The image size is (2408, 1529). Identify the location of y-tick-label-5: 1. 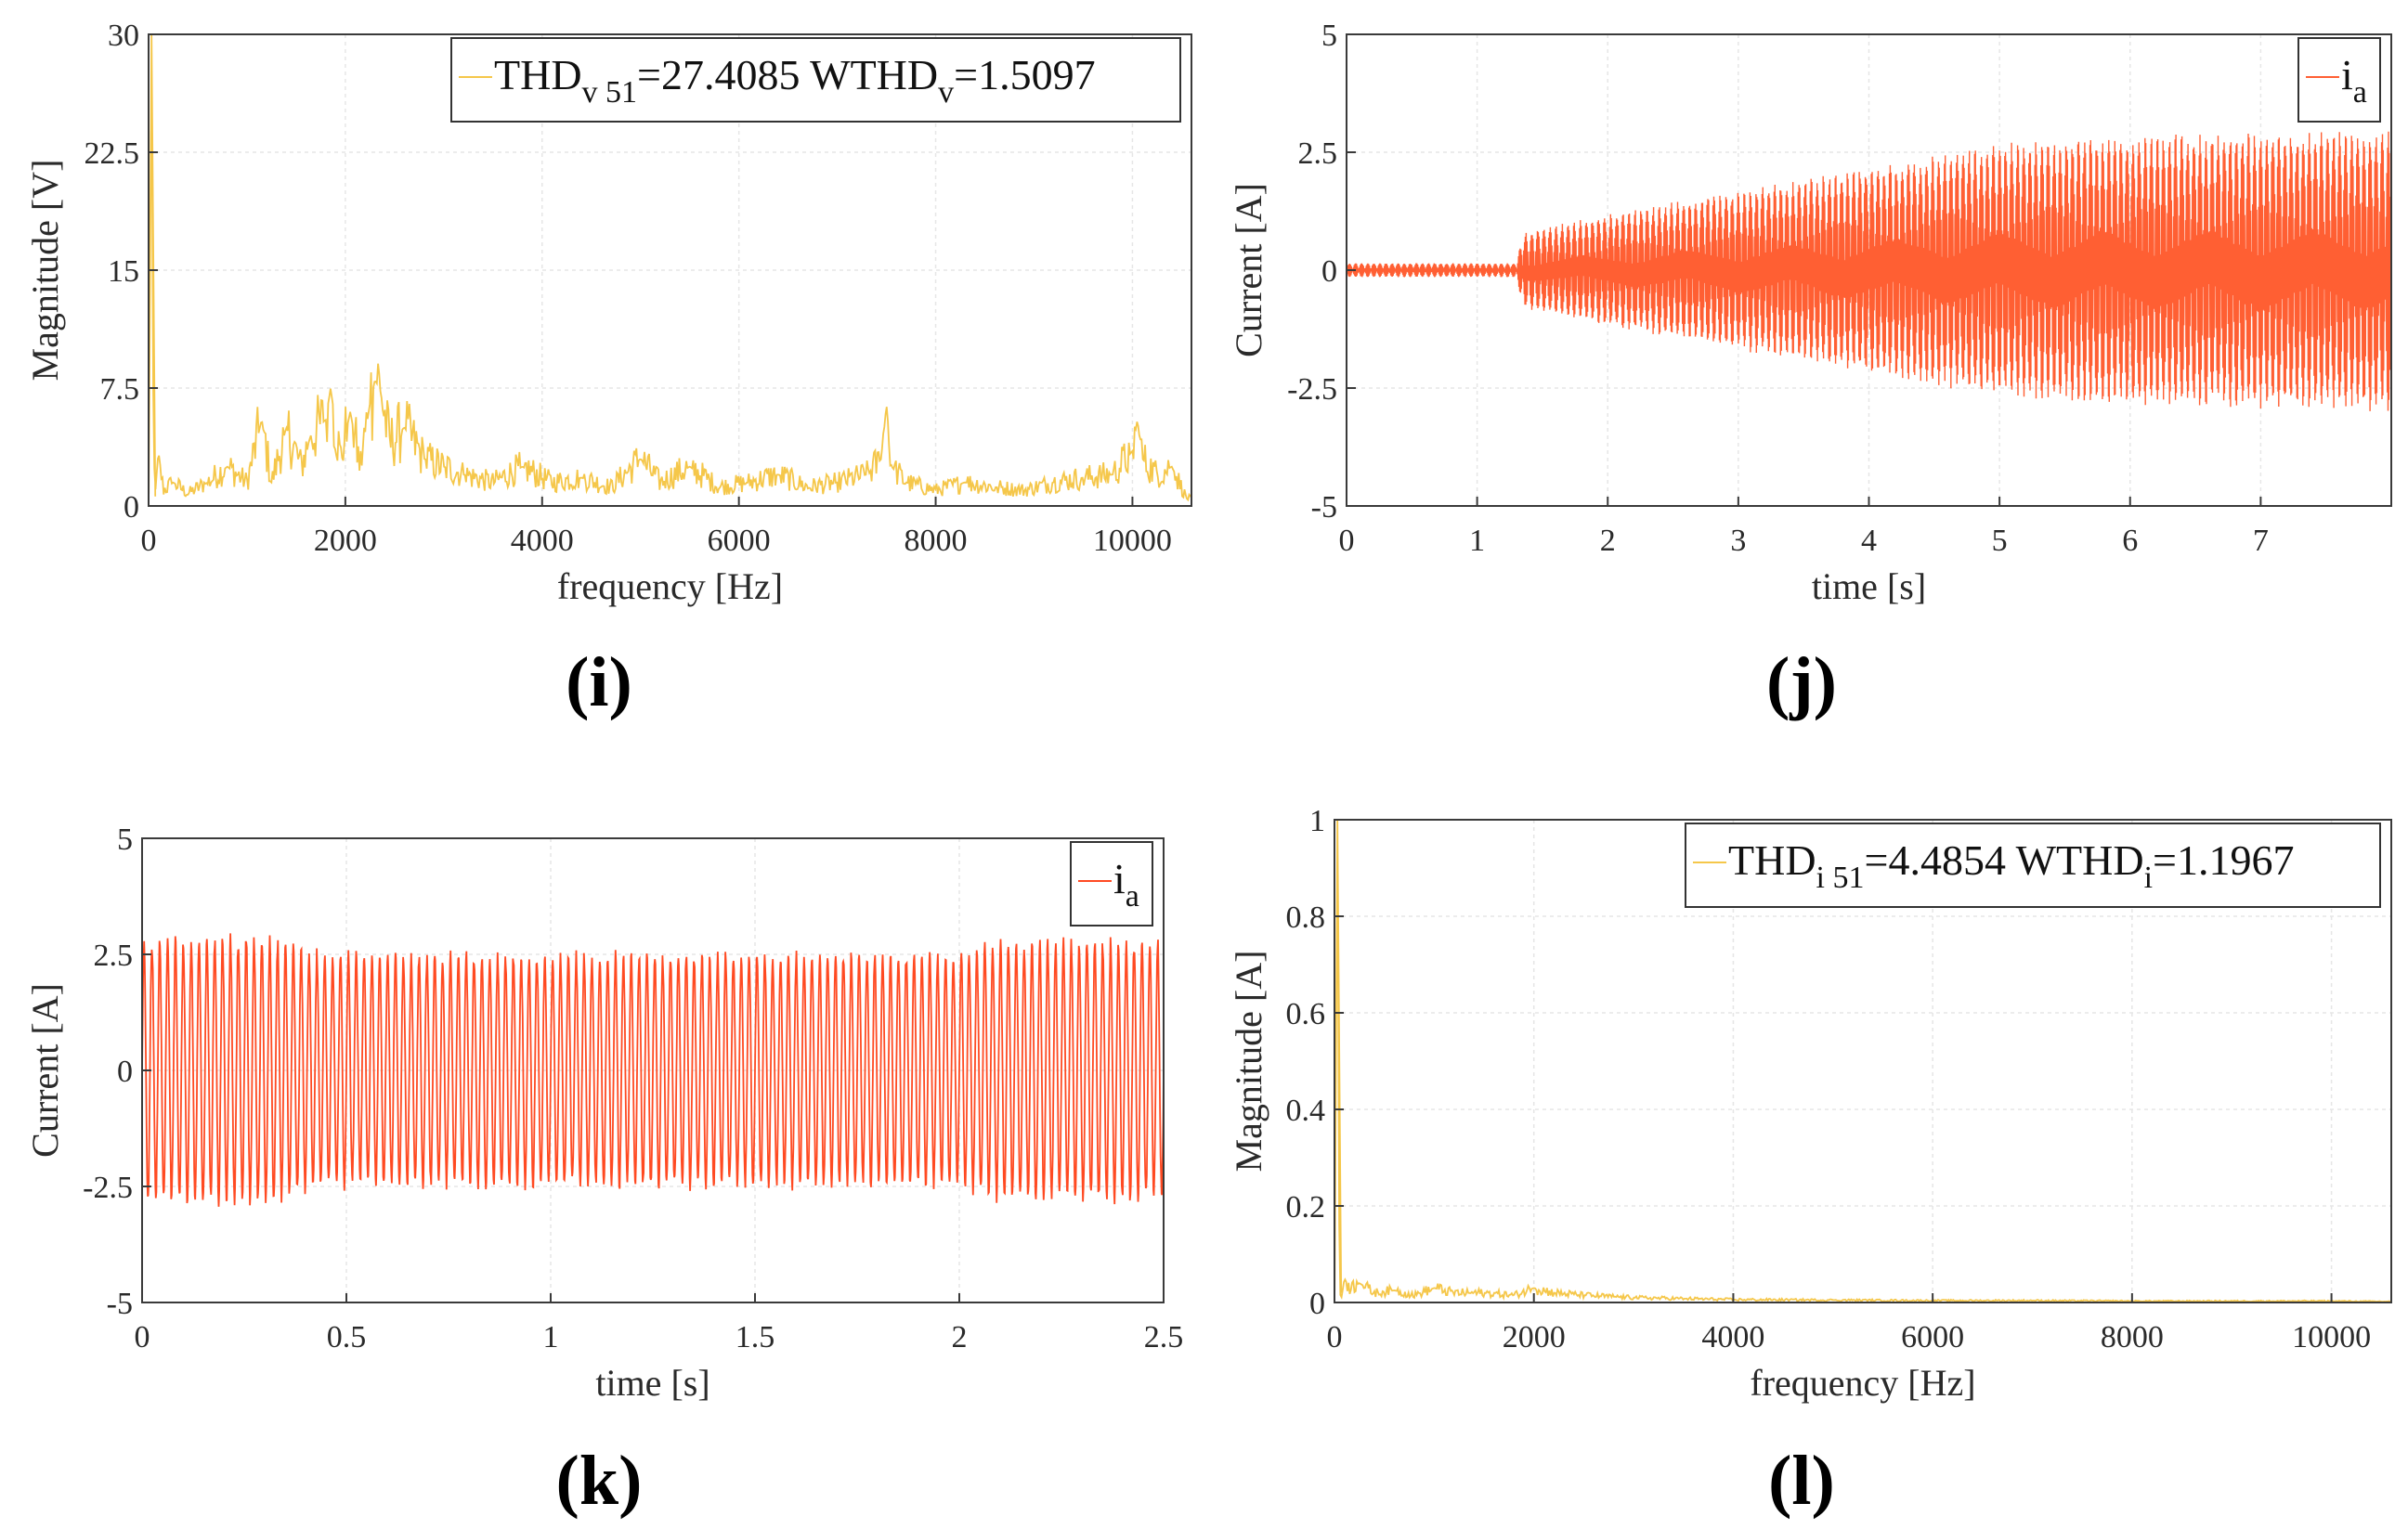
(1317, 821).